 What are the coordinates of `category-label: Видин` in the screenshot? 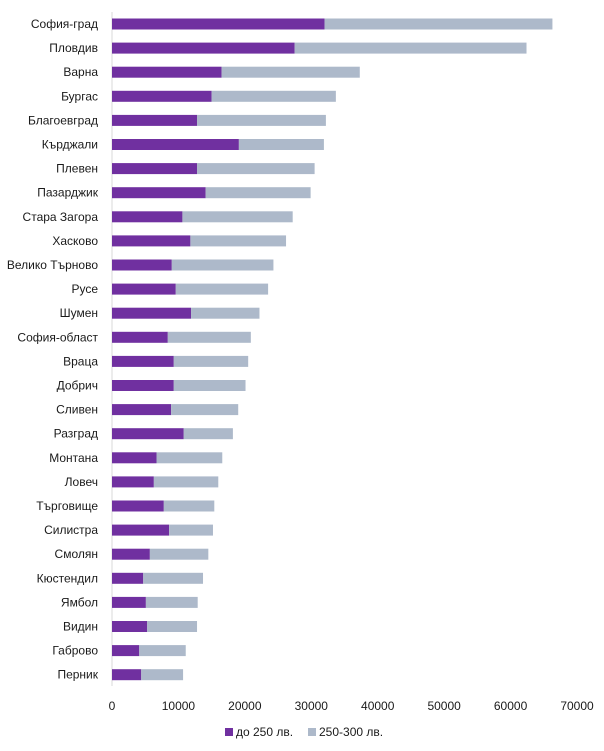 It's located at (80, 627).